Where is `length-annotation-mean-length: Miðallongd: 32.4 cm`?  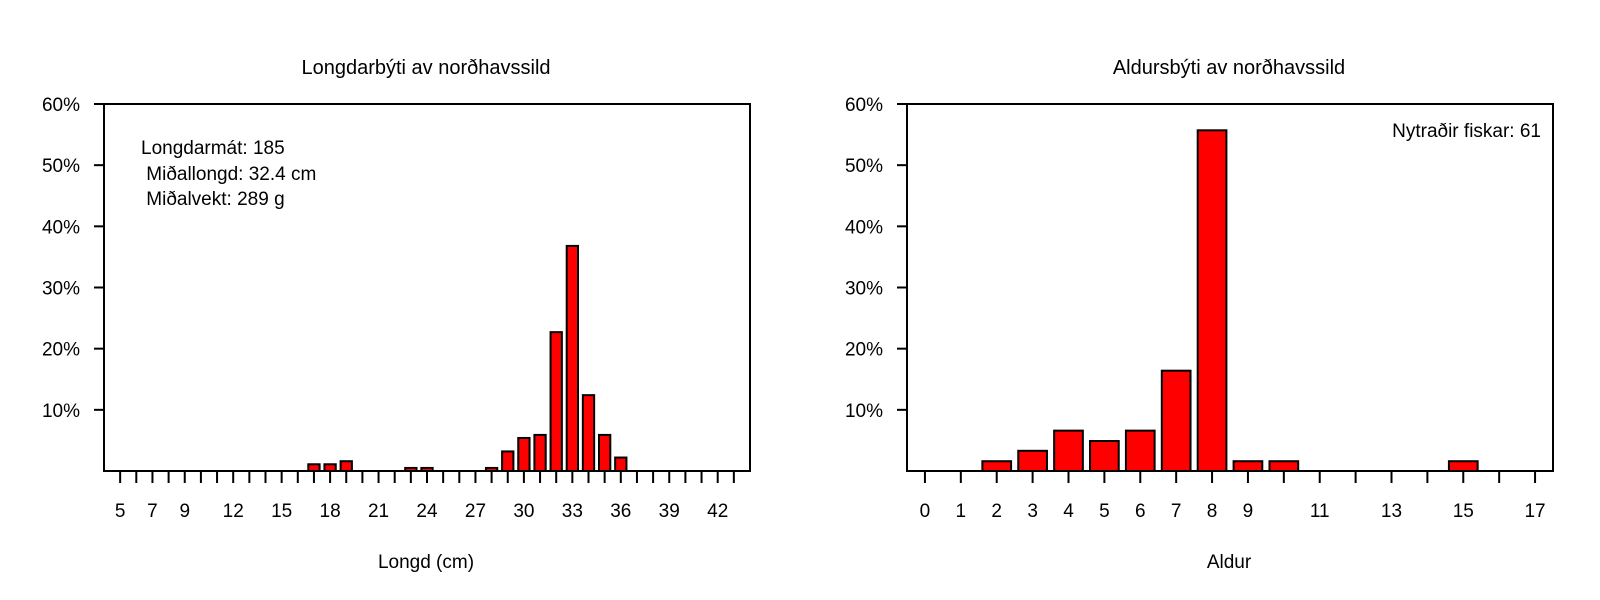
length-annotation-mean-length: Miðallongd: 32.4 cm is located at coordinates (228, 174).